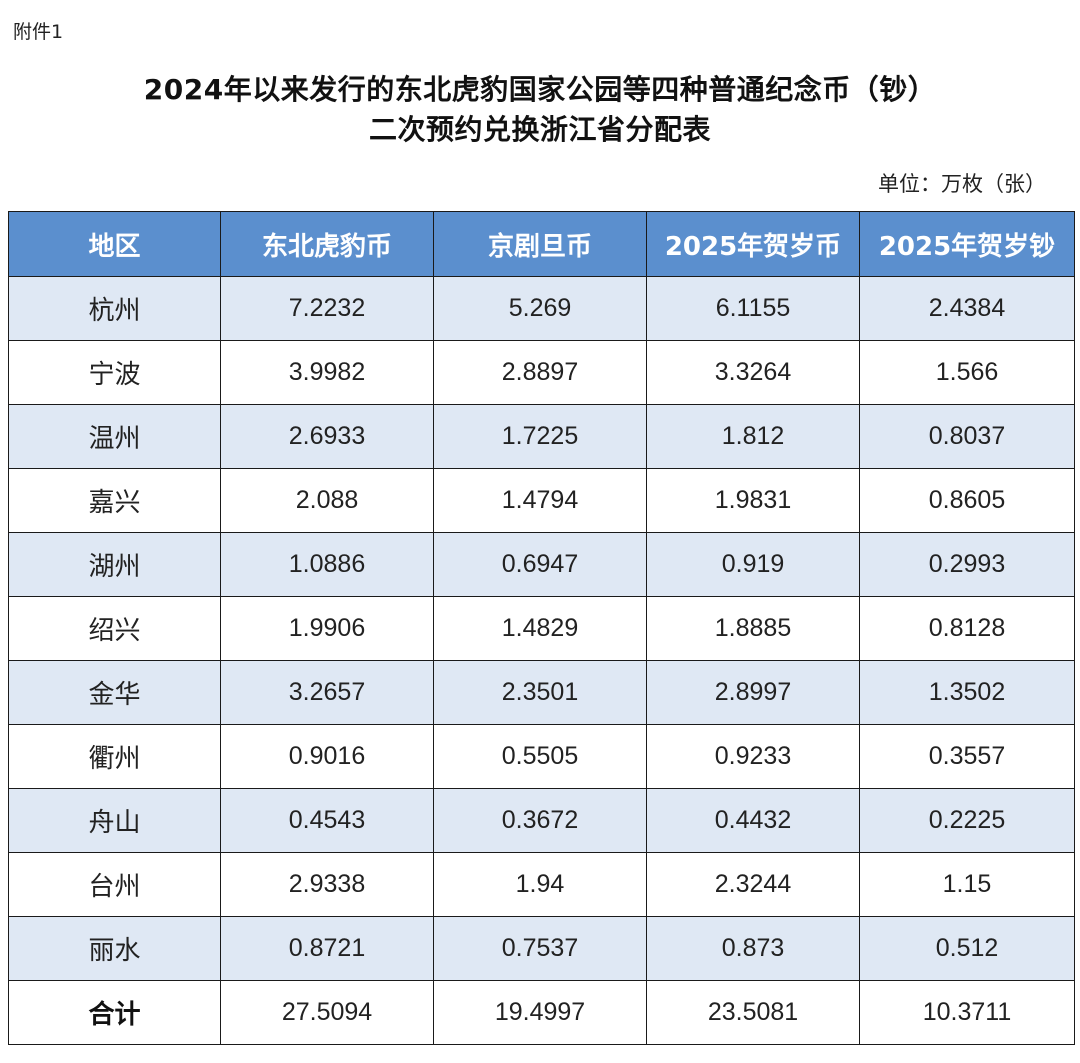  Describe the element at coordinates (753, 308) in the screenshot. I see `cell-value: 6.1155` at that location.